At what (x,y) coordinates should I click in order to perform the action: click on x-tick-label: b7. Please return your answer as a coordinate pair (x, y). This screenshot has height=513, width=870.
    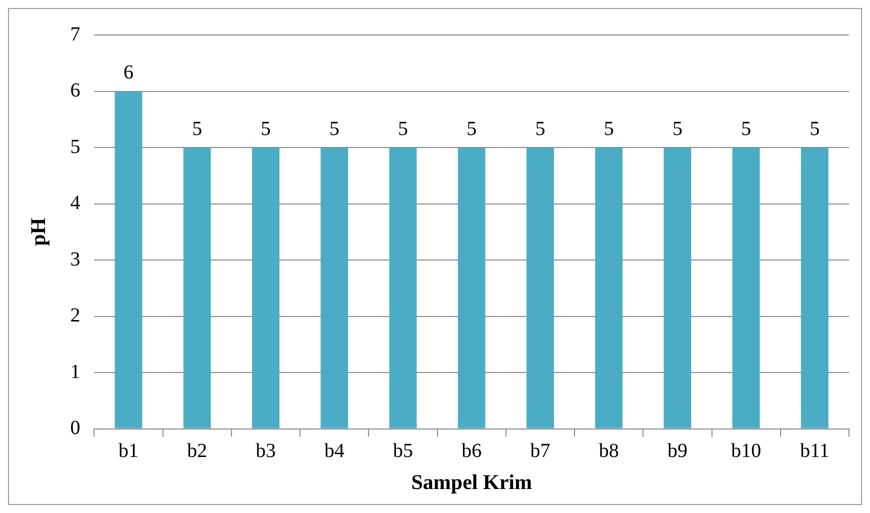
    Looking at the image, I should click on (540, 451).